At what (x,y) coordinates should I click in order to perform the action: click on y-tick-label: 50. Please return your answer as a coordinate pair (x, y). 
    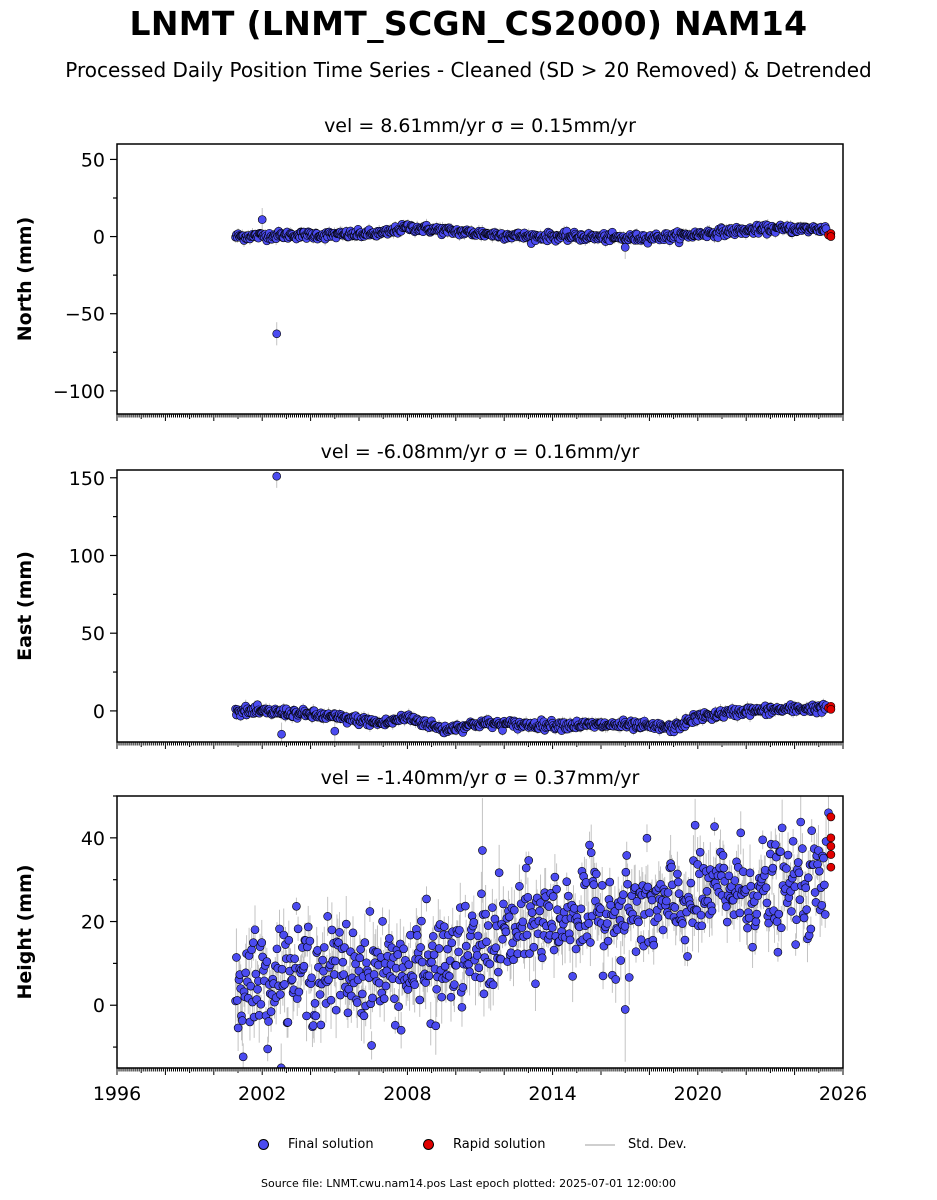
    Looking at the image, I should click on (93, 634).